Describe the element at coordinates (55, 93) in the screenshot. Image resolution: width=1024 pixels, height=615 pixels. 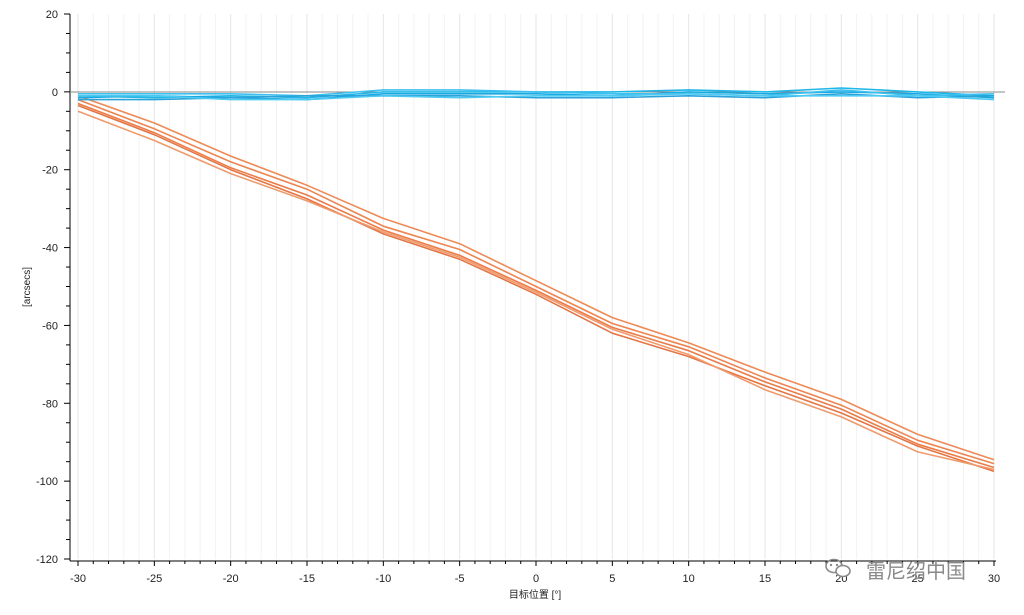
I see `y-tick-label: 0` at that location.